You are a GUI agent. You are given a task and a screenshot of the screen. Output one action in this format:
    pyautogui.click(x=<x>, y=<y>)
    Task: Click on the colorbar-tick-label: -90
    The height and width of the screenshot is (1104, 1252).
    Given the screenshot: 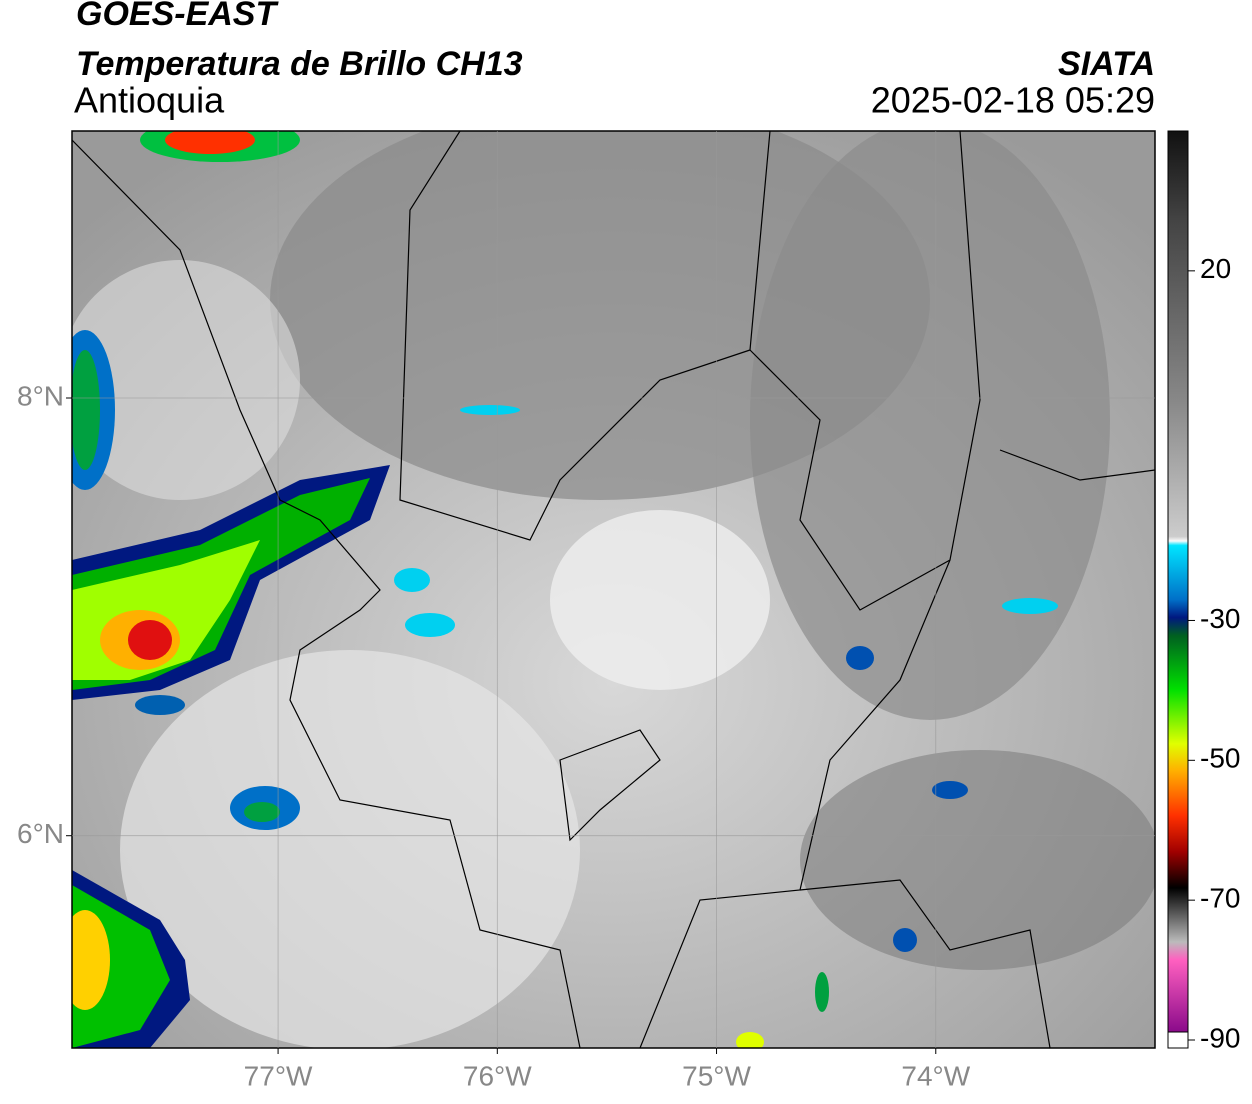 What is the action you would take?
    pyautogui.click(x=1220, y=1037)
    